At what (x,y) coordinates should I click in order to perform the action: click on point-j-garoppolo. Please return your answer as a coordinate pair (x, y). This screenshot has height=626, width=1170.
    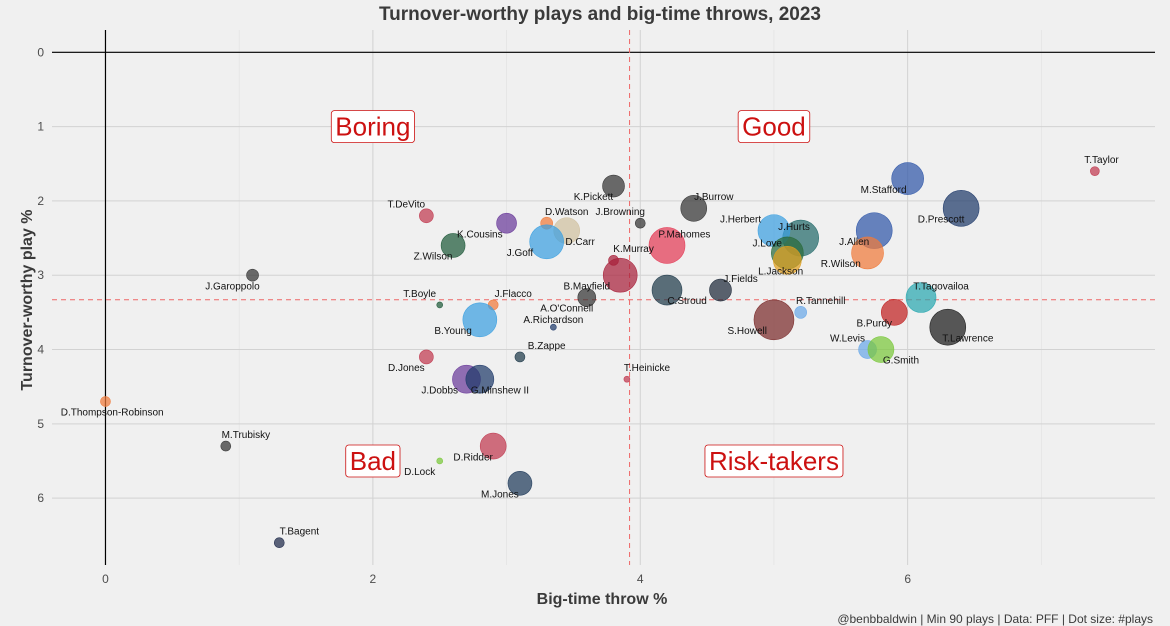
    Looking at the image, I should click on (252, 275).